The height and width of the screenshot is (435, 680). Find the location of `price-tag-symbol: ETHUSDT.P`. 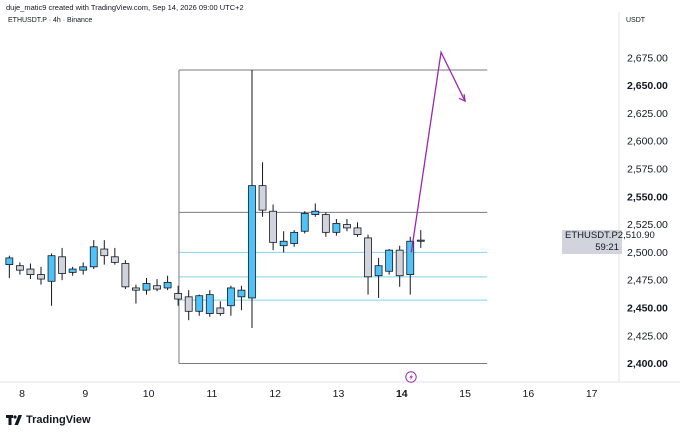

price-tag-symbol: ETHUSDT.P is located at coordinates (591, 235).